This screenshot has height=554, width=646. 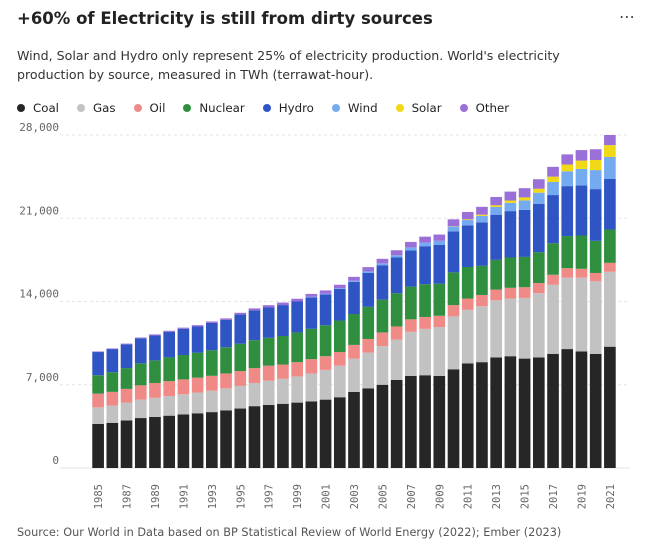 I want to click on legend-item-other: Other, so click(x=484, y=108).